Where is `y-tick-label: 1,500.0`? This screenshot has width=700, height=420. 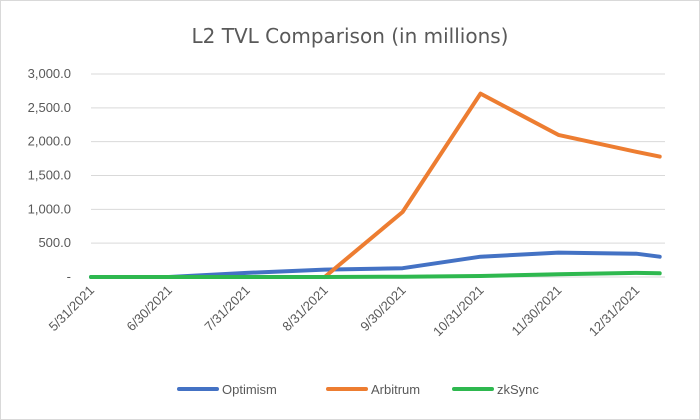
y-tick-label: 1,500.0 is located at coordinates (49, 175).